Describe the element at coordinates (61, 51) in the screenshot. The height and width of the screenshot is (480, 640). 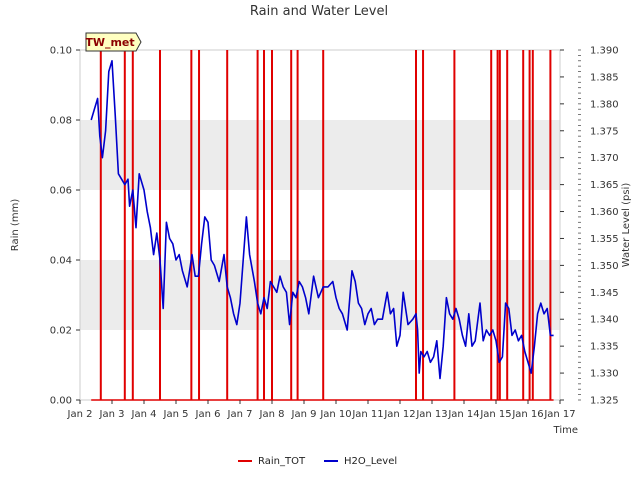
I see `left-tick-label: 0.10` at that location.